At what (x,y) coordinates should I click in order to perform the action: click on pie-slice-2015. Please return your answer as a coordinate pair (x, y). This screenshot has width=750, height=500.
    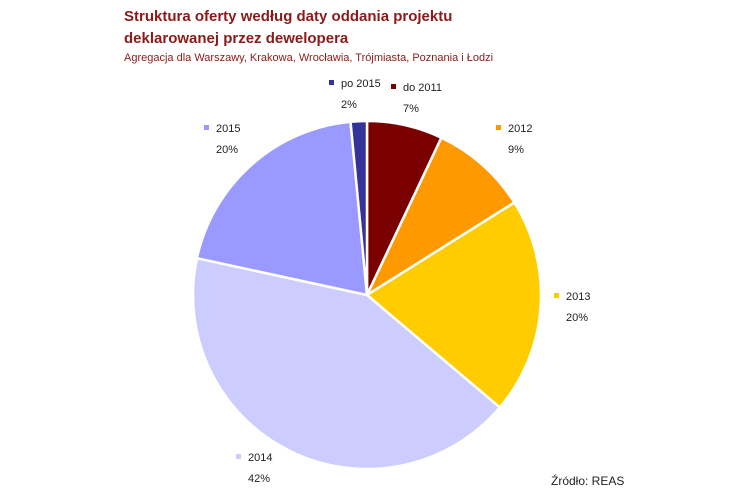
    Looking at the image, I should click on (282, 208).